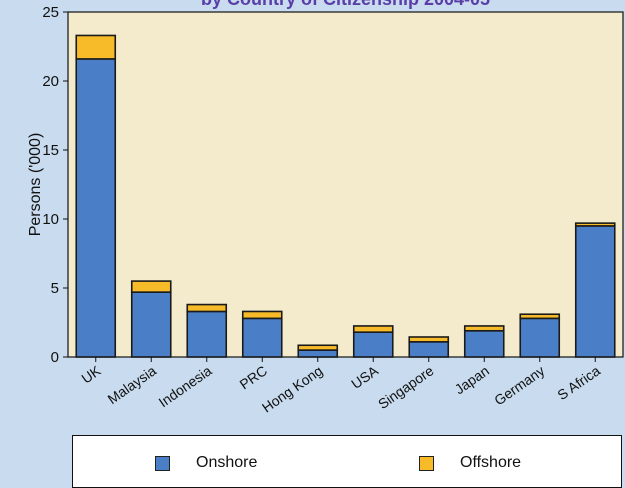 The height and width of the screenshot is (488, 625). I want to click on legend: Onshore Offshore, so click(347, 461).